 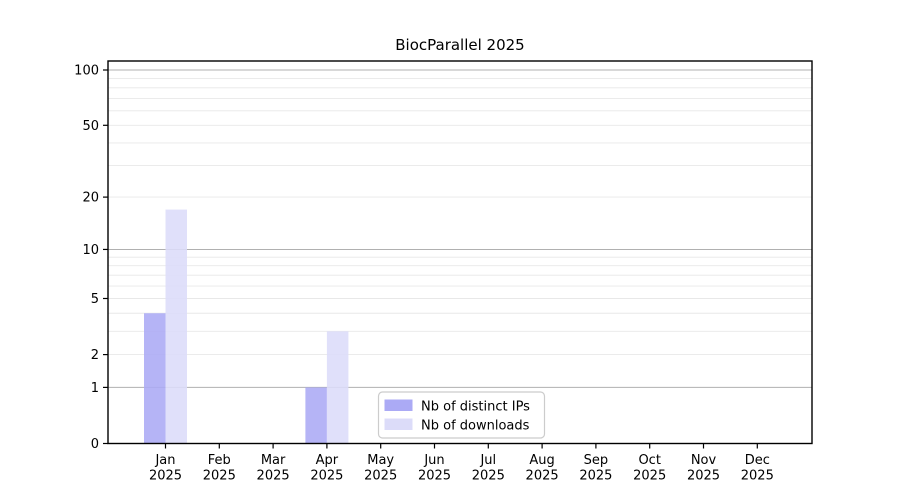 What do you see at coordinates (90, 198) in the screenshot?
I see `y-tick-label: 20` at bounding box center [90, 198].